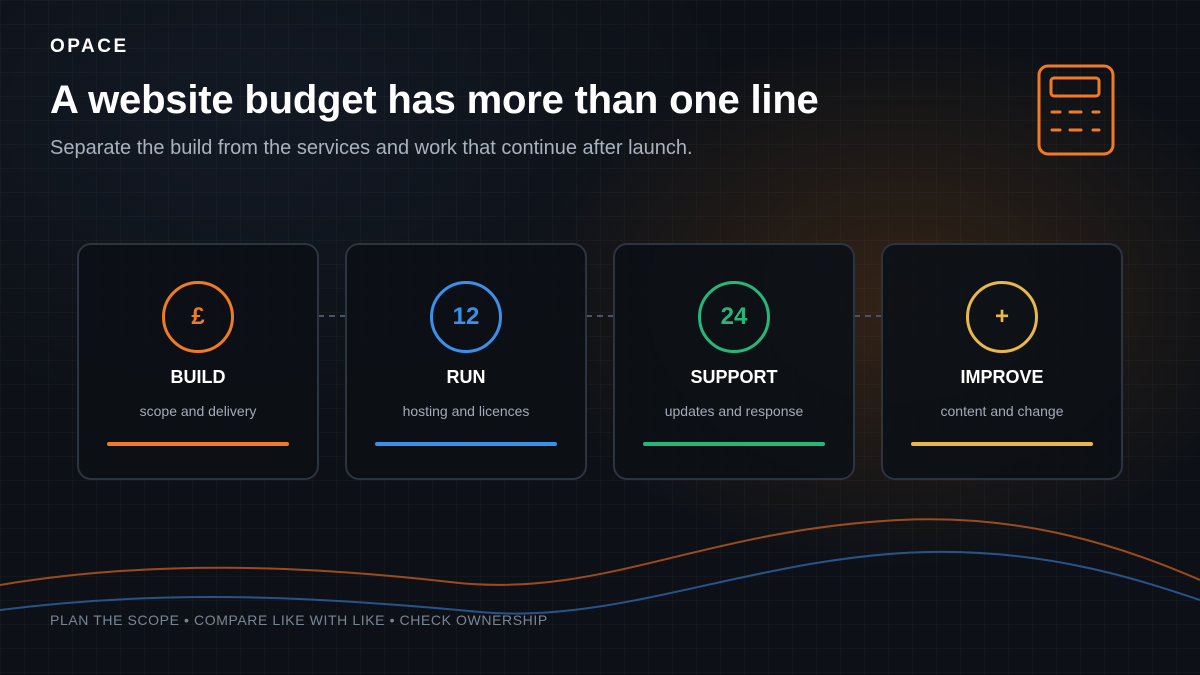 The width and height of the screenshot is (1200, 675). I want to click on card-description: updates and response, so click(734, 411).